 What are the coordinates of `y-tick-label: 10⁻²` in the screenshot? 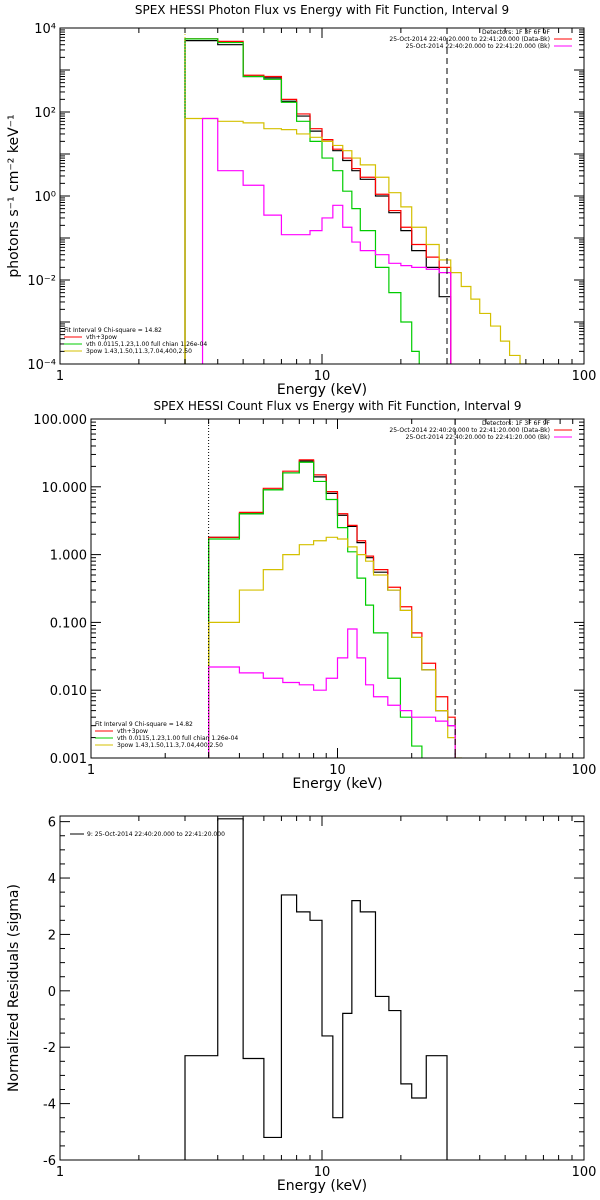 It's located at (41, 281).